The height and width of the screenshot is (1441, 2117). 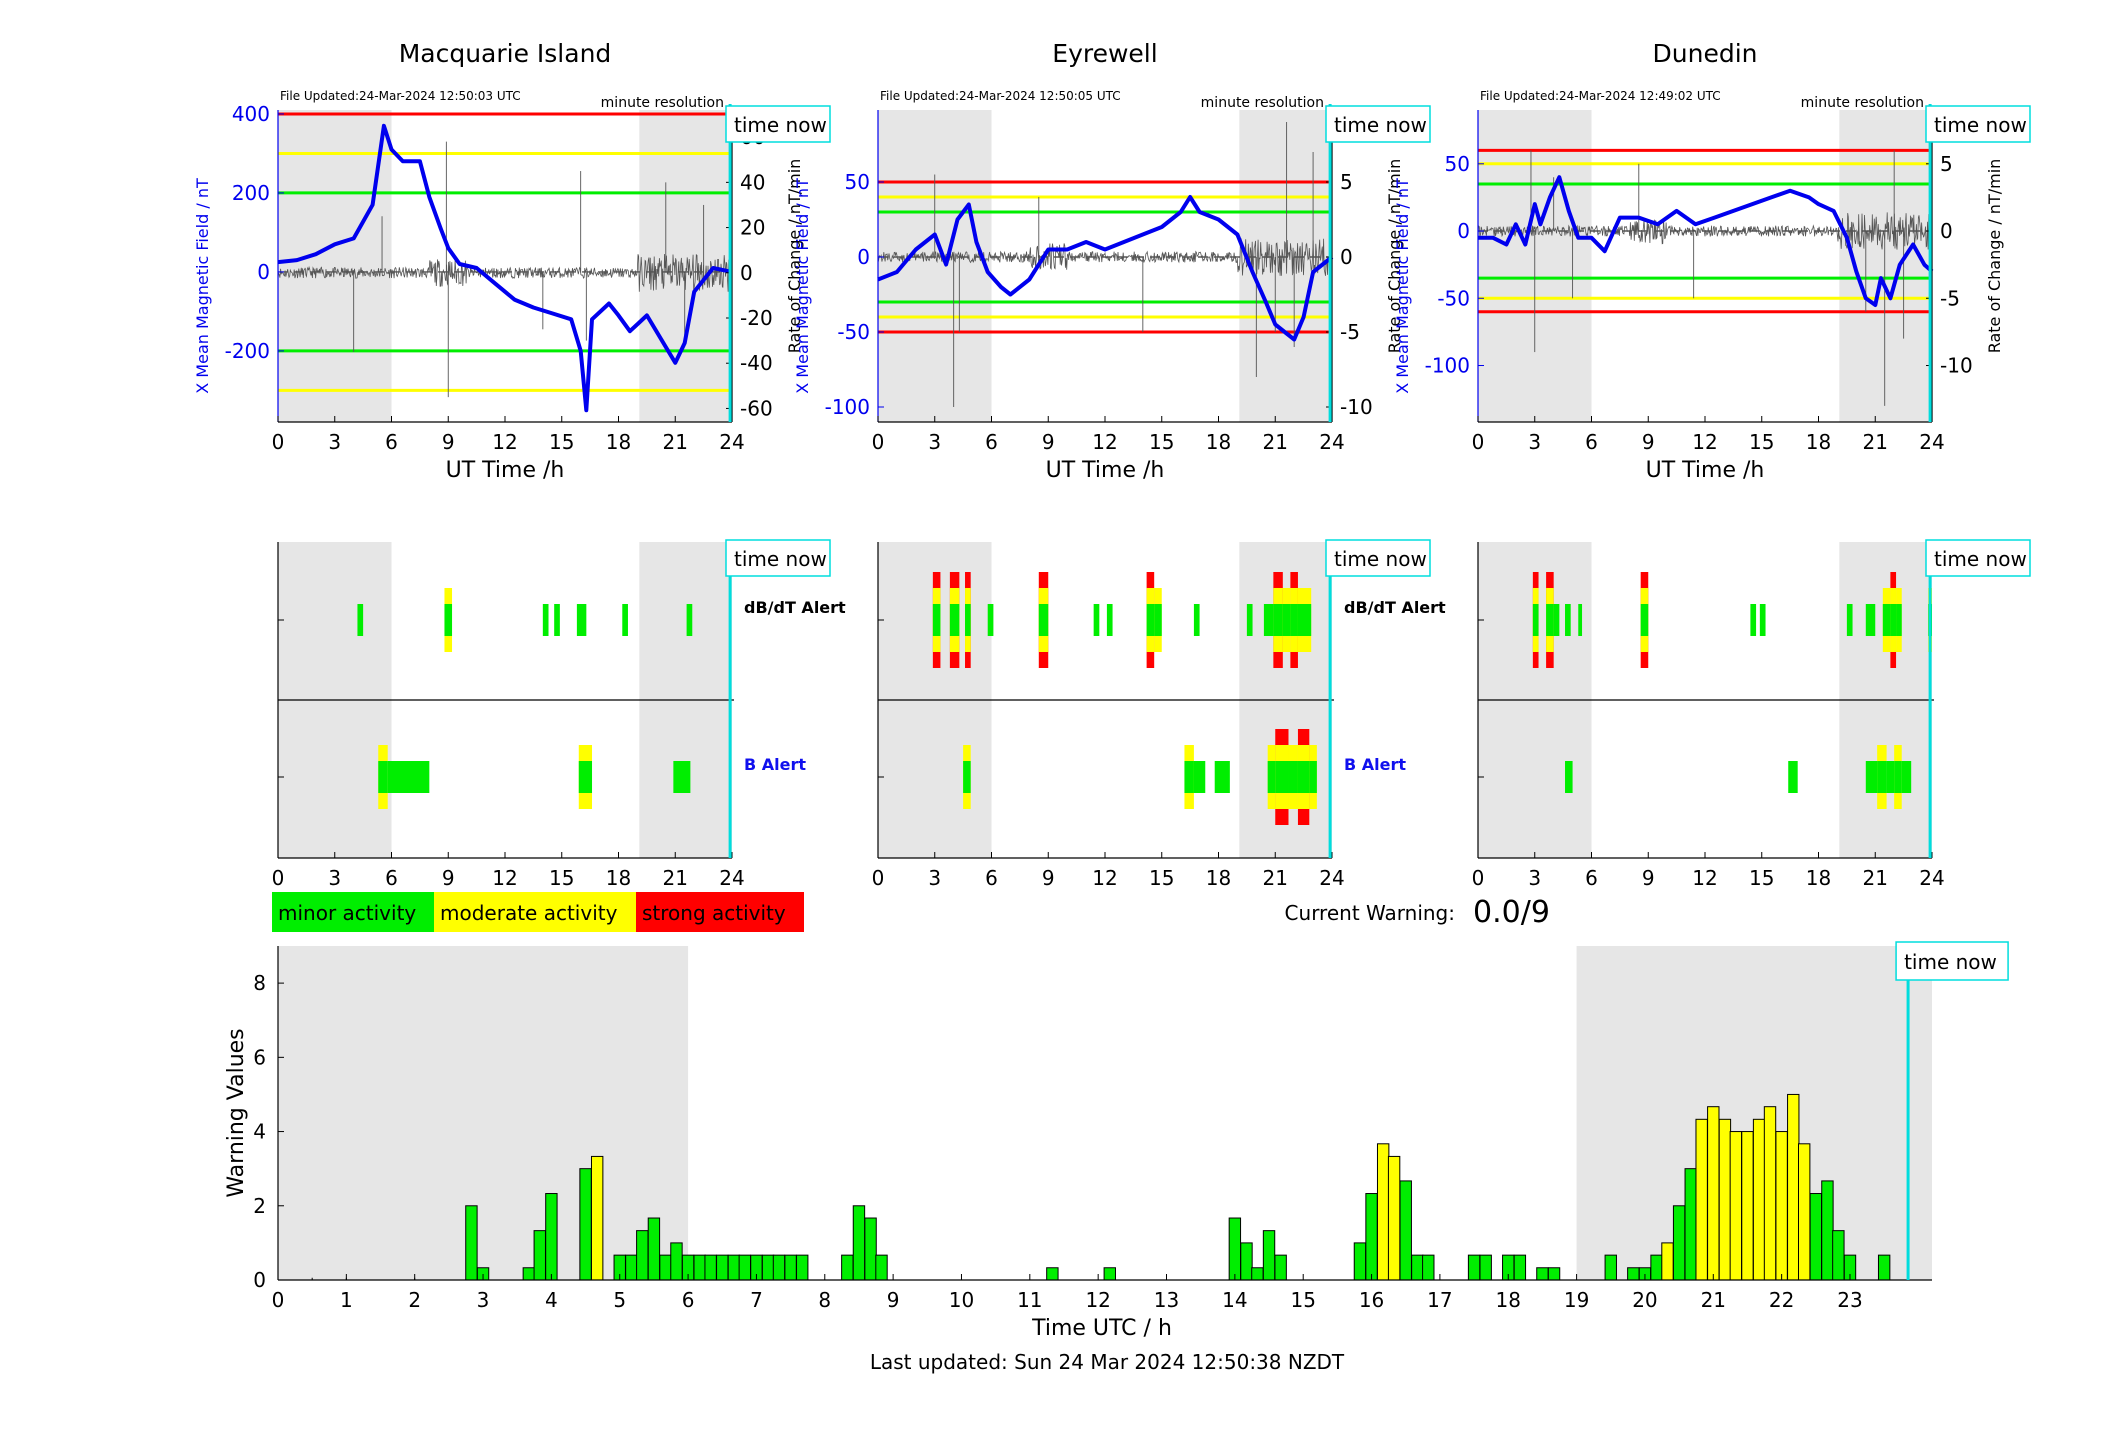 I want to click on alert-x-tick-label: 0, so click(x=878, y=878).